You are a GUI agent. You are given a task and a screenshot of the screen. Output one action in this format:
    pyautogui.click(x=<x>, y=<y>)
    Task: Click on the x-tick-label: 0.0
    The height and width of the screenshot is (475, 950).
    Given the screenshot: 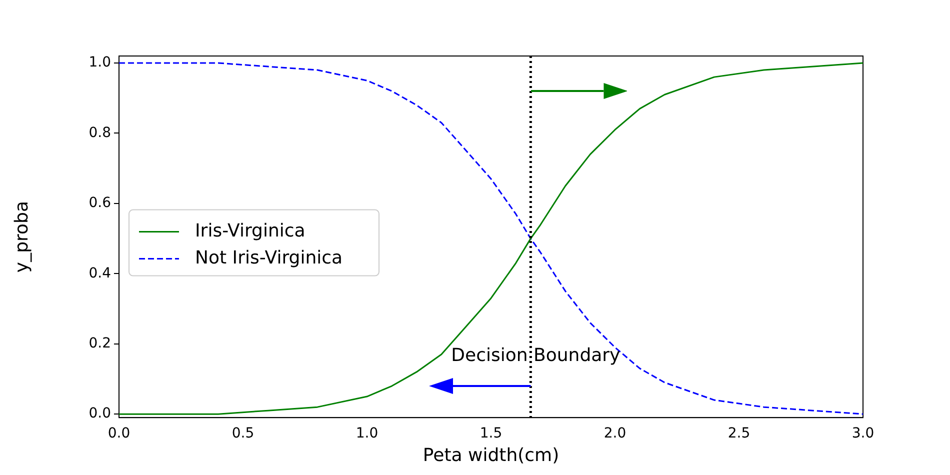 What is the action you would take?
    pyautogui.click(x=119, y=434)
    